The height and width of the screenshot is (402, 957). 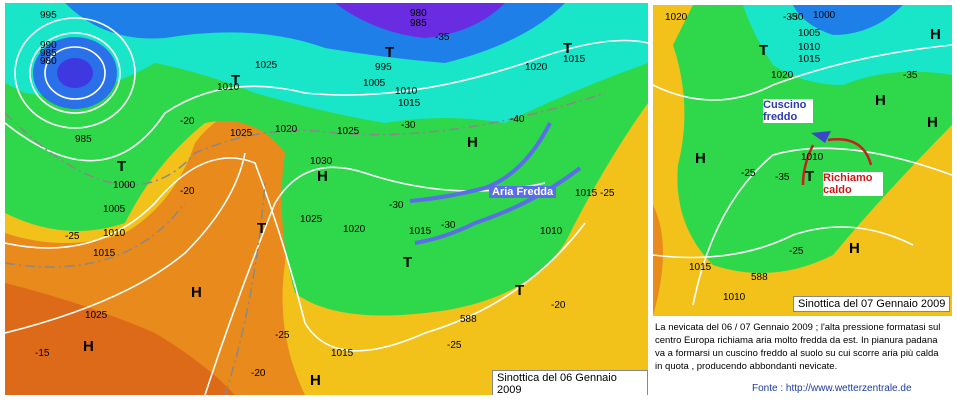 What do you see at coordinates (321, 161) in the screenshot?
I see `isobar-label: 1030` at bounding box center [321, 161].